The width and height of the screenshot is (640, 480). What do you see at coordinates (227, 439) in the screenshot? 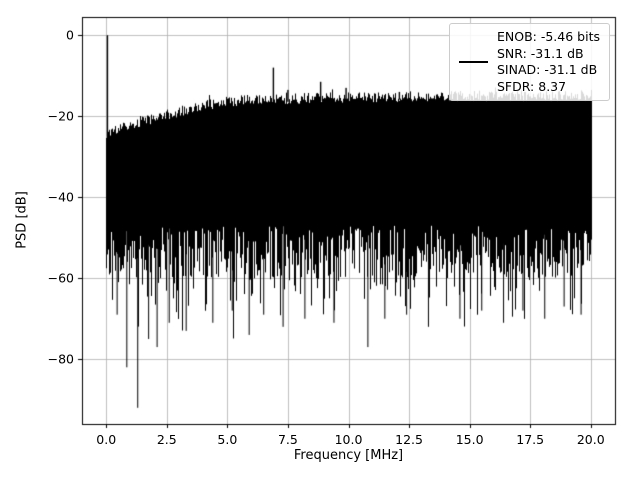
I see `x-tick-label: 5.0` at bounding box center [227, 439].